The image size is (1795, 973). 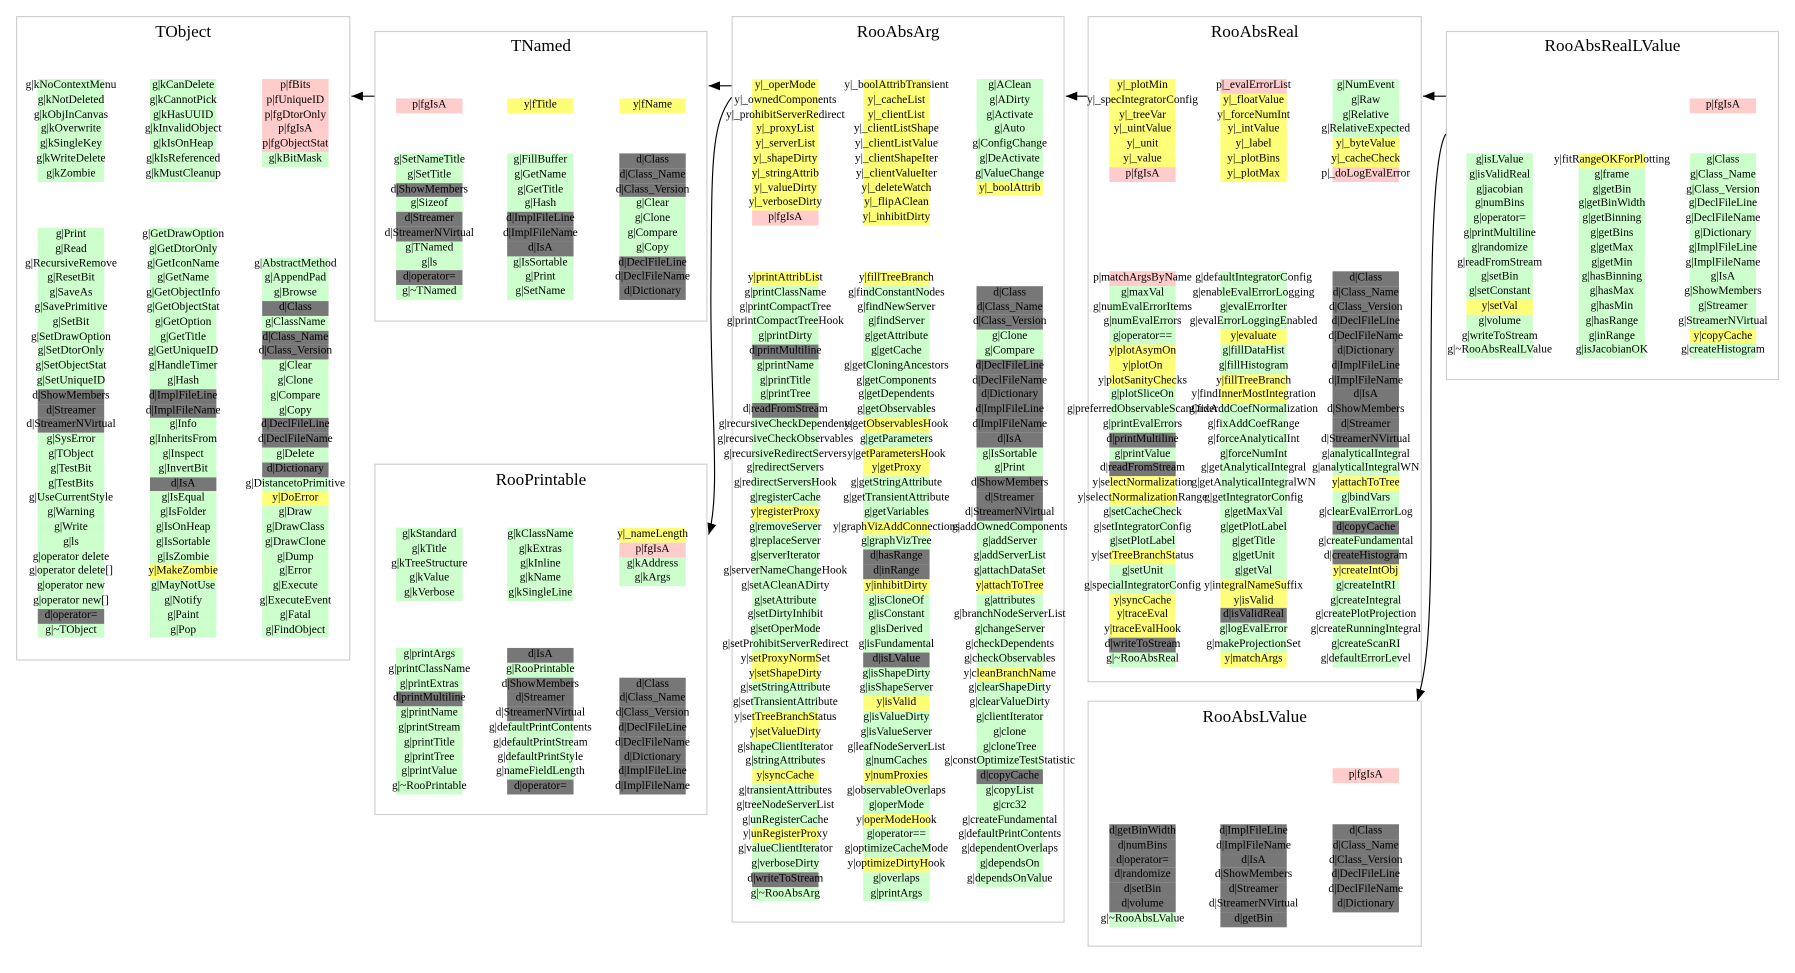 What do you see at coordinates (1253, 396) in the screenshot?
I see `method-findinnermostintegration: y|findInnerMostIntegration` at bounding box center [1253, 396].